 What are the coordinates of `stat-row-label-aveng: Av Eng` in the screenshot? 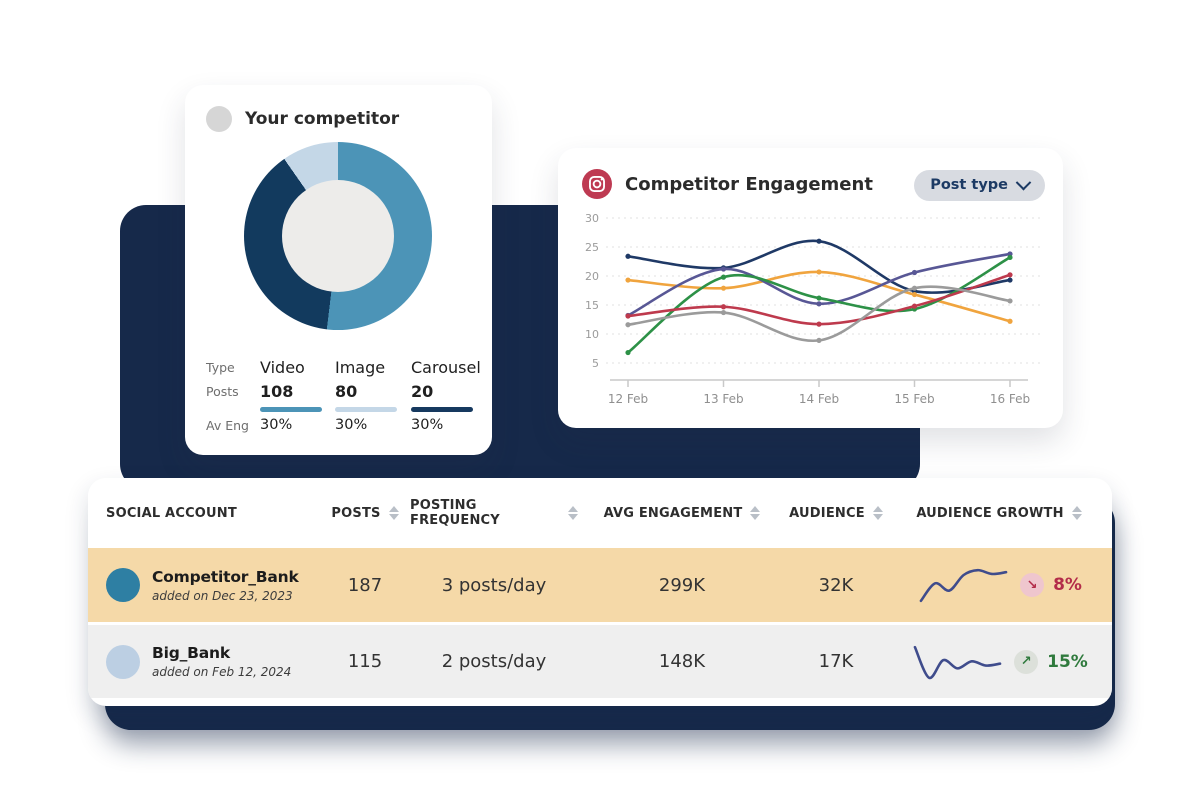 It's located at (227, 425).